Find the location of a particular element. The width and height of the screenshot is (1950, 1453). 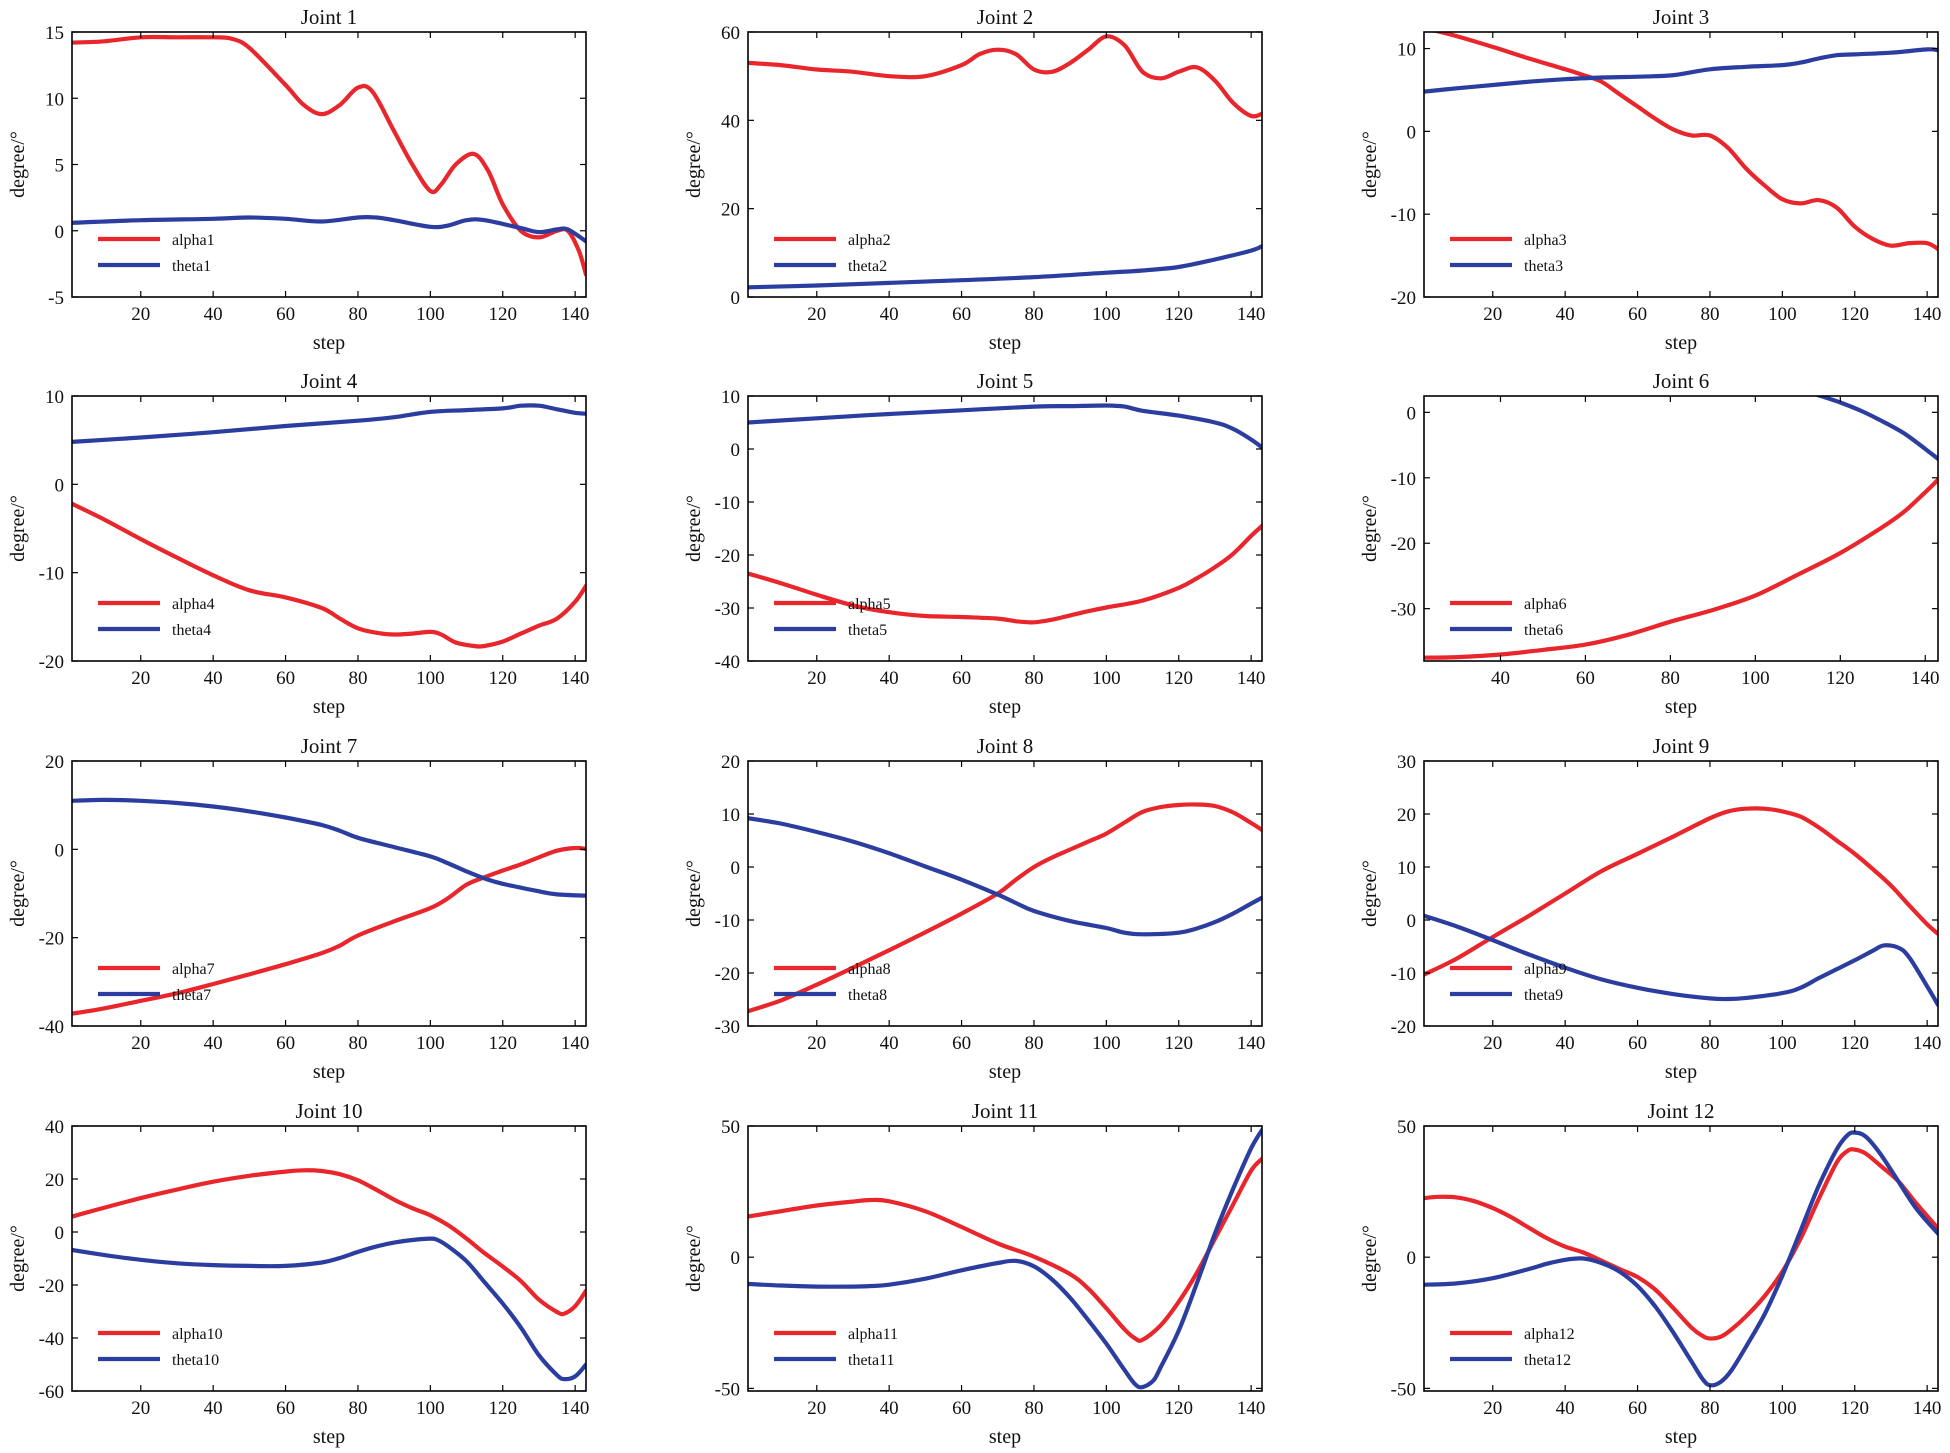

chart-title: Joint 11 is located at coordinates (1005, 1111).